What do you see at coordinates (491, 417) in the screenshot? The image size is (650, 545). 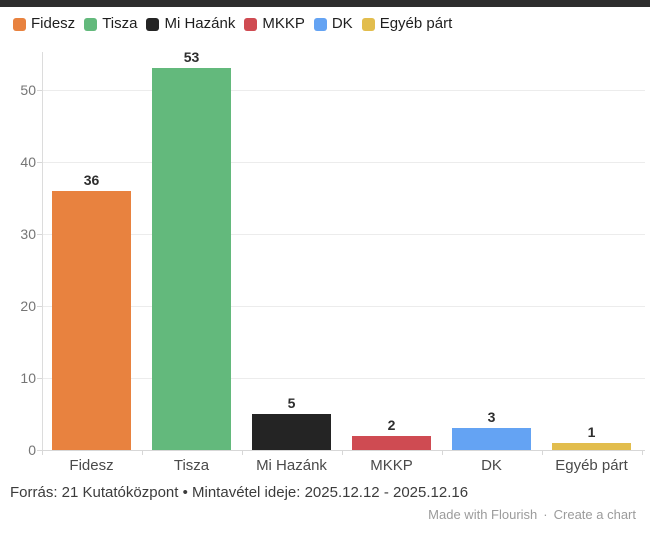 I see `bar-value-label-dk: 3` at bounding box center [491, 417].